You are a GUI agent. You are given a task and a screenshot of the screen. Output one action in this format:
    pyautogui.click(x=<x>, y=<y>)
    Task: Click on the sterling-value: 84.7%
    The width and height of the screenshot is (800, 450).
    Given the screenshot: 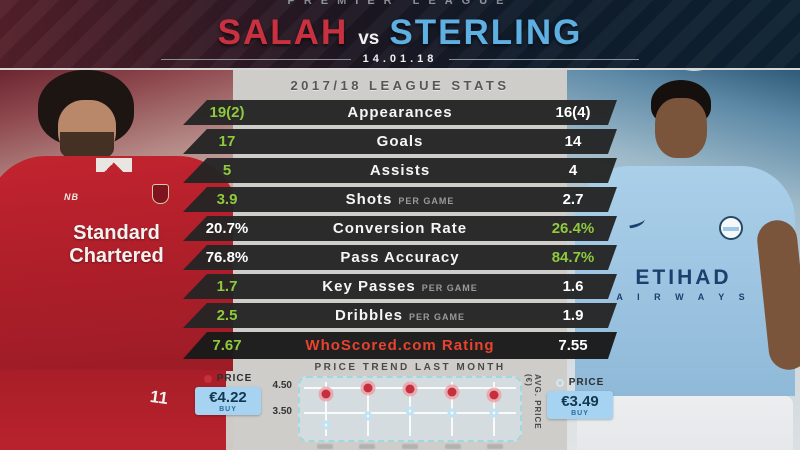 What is the action you would take?
    pyautogui.click(x=573, y=257)
    